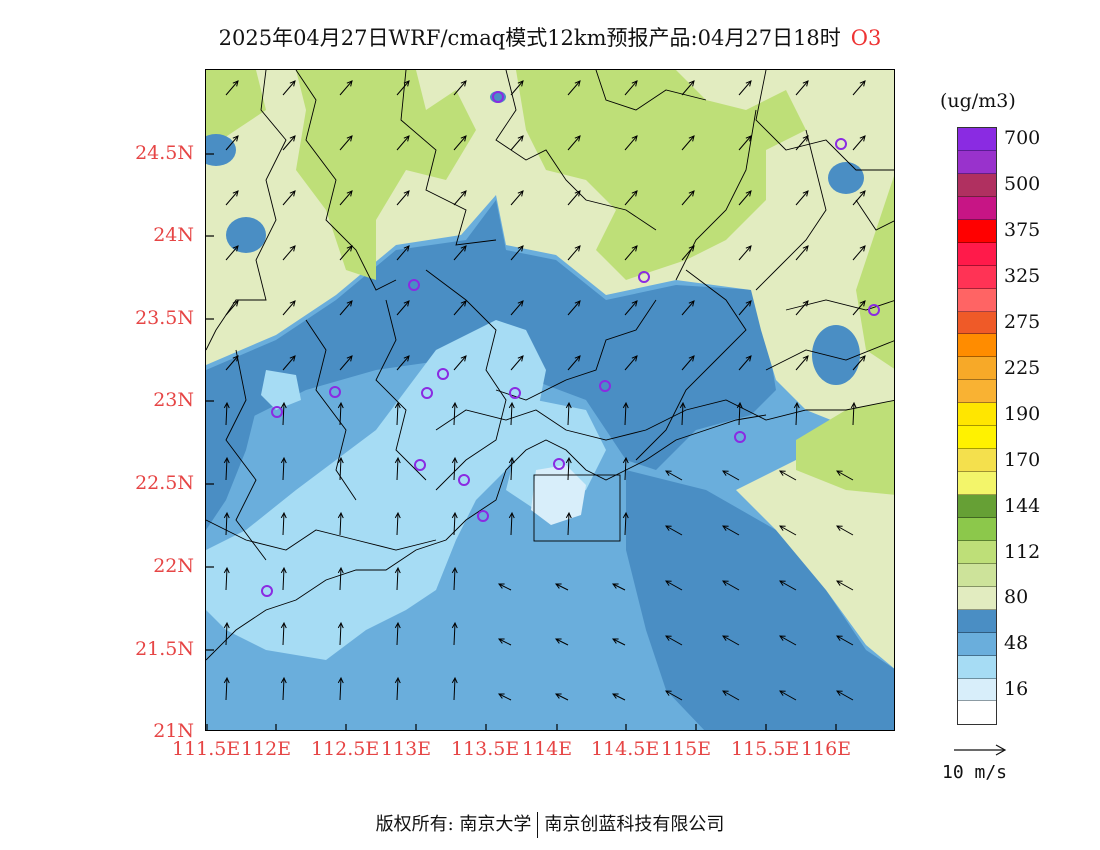 Image resolution: width=1100 pixels, height=850 pixels. What do you see at coordinates (266, 749) in the screenshot?
I see `x-tick-label: 112E` at bounding box center [266, 749].